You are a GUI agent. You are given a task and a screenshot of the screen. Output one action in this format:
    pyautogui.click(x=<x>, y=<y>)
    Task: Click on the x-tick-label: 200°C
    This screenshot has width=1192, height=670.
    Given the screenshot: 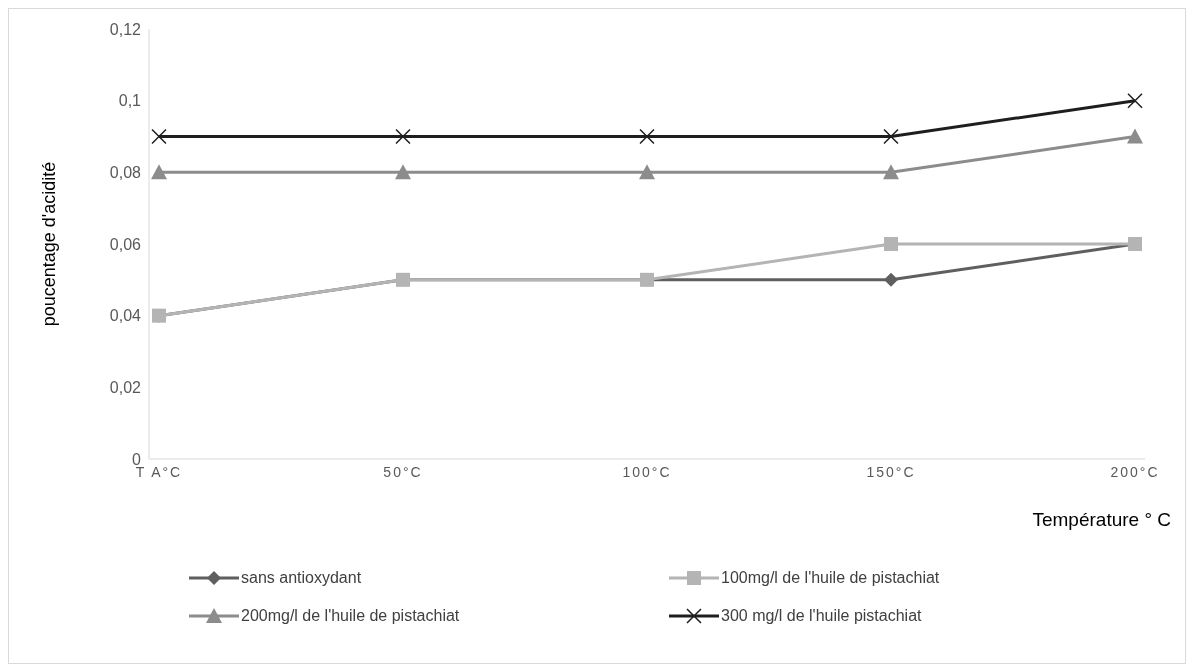 What is the action you would take?
    pyautogui.click(x=1135, y=471)
    